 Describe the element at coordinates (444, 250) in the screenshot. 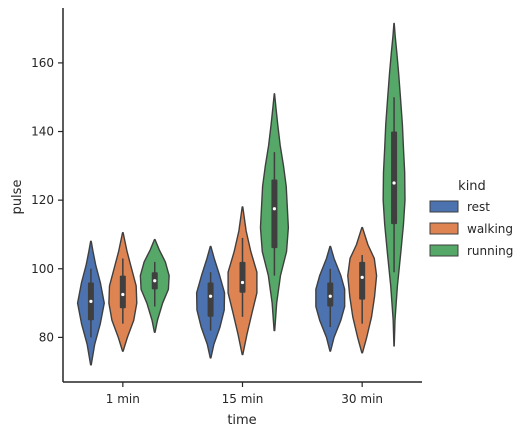

I see `legend-swatch-running` at that location.